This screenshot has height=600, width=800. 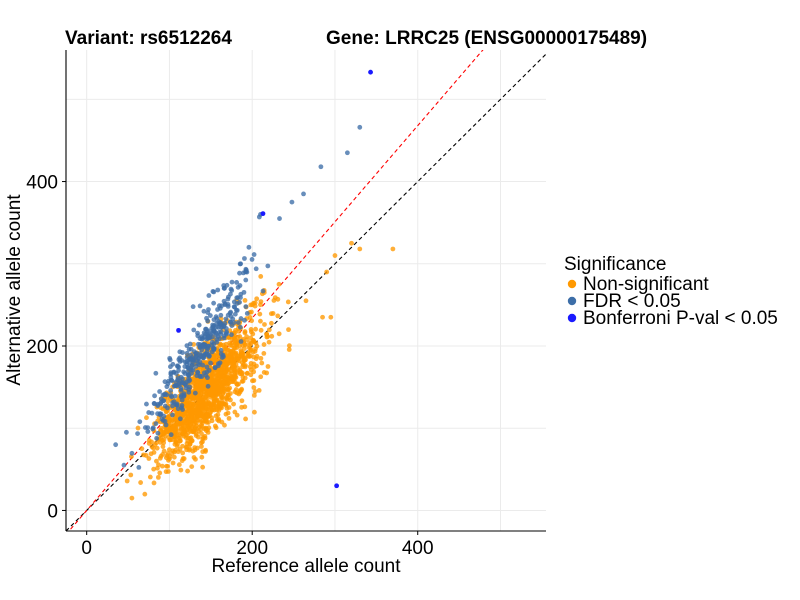 What do you see at coordinates (52, 511) in the screenshot?
I see `y-tick-label: 0` at bounding box center [52, 511].